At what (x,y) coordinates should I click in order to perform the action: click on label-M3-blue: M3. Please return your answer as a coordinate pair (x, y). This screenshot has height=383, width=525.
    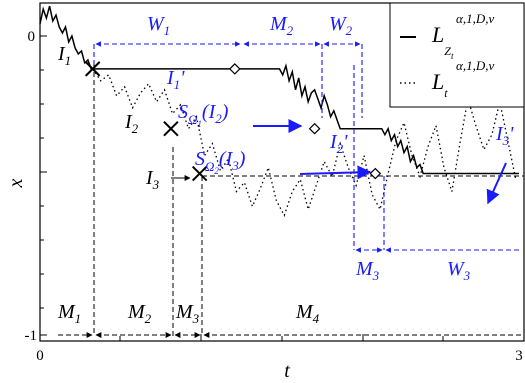
    Looking at the image, I should click on (367, 270).